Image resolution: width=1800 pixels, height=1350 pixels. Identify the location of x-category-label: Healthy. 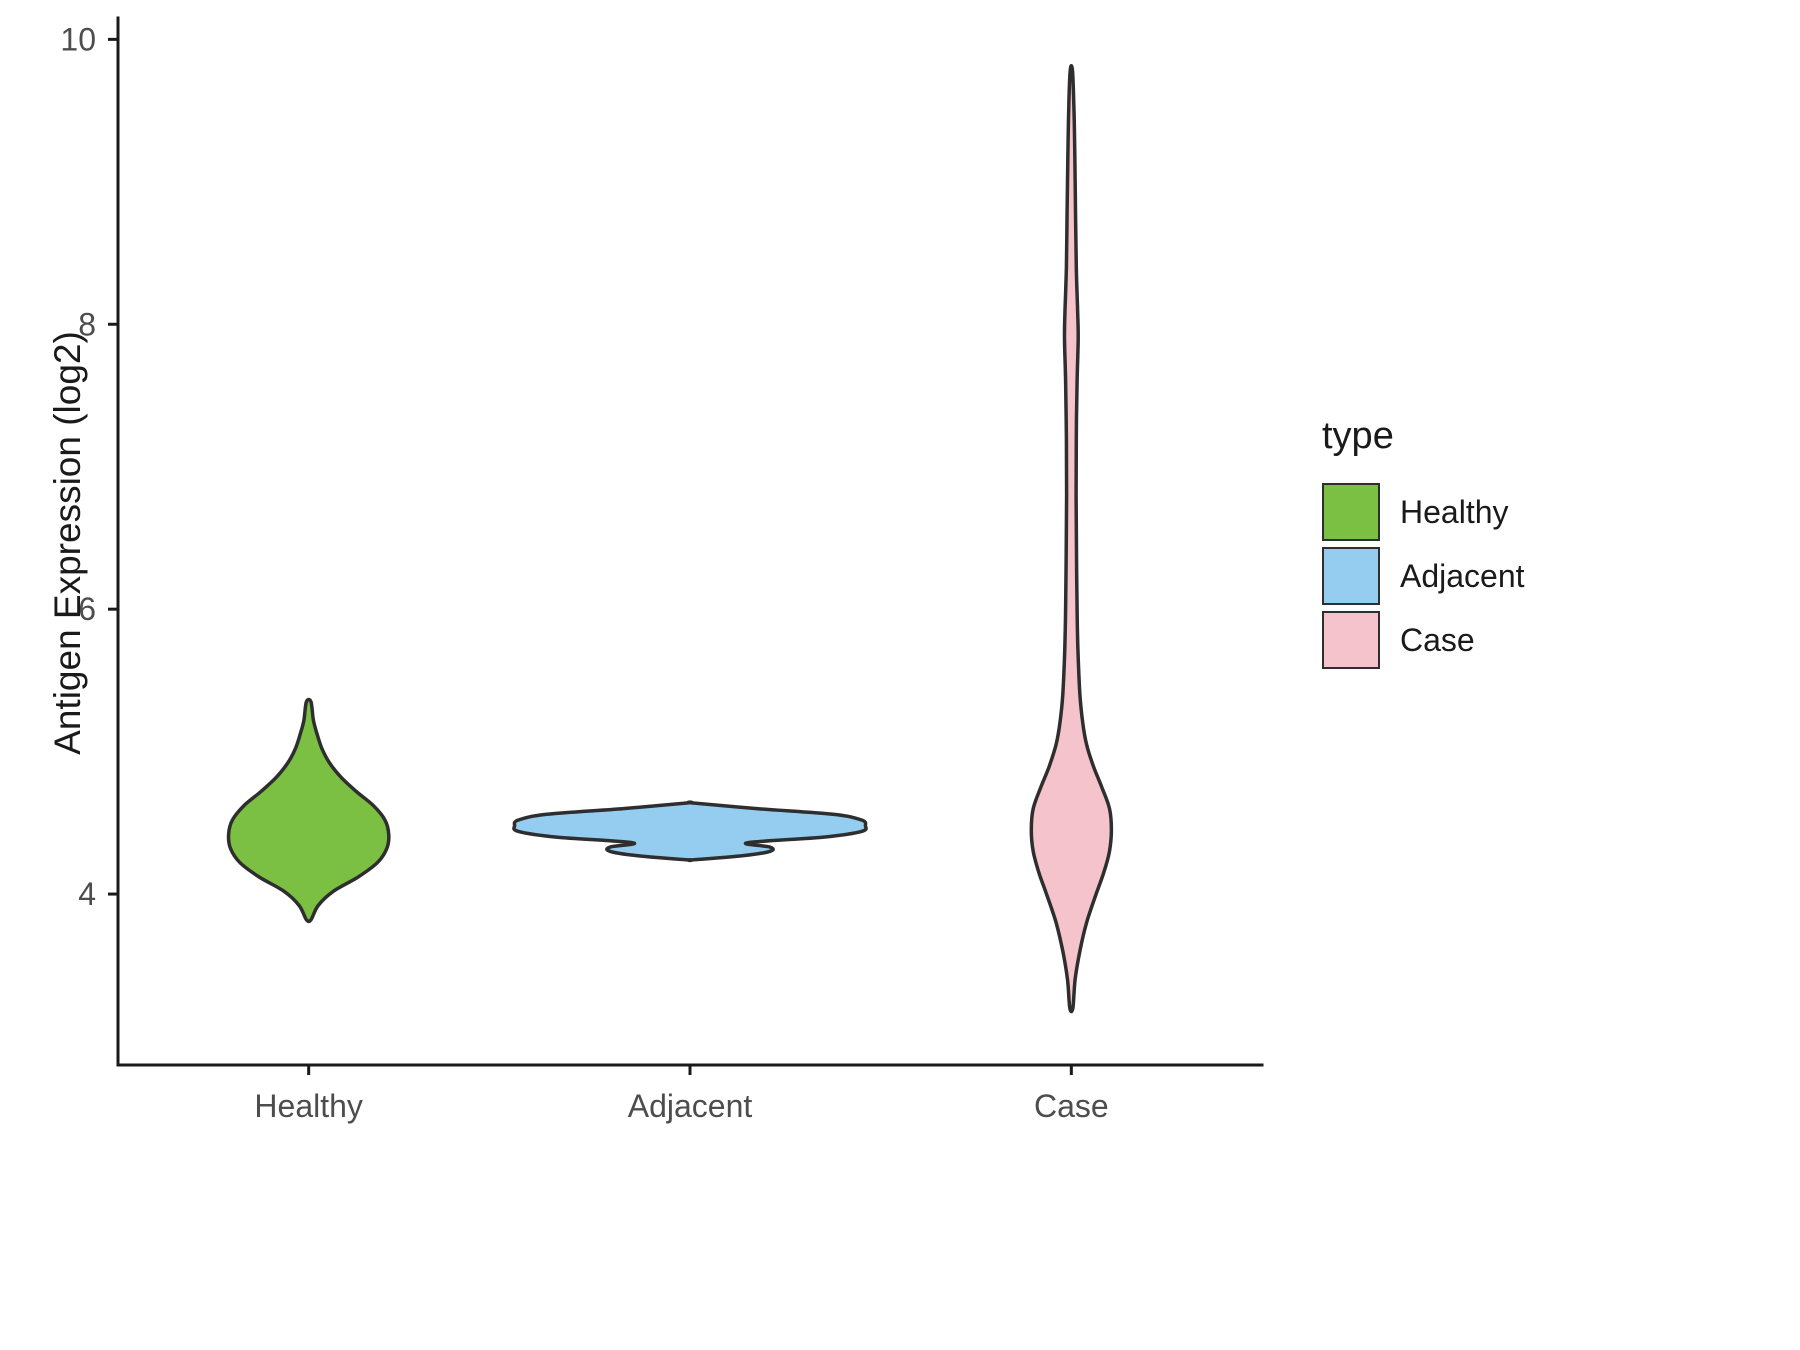
(308, 1106).